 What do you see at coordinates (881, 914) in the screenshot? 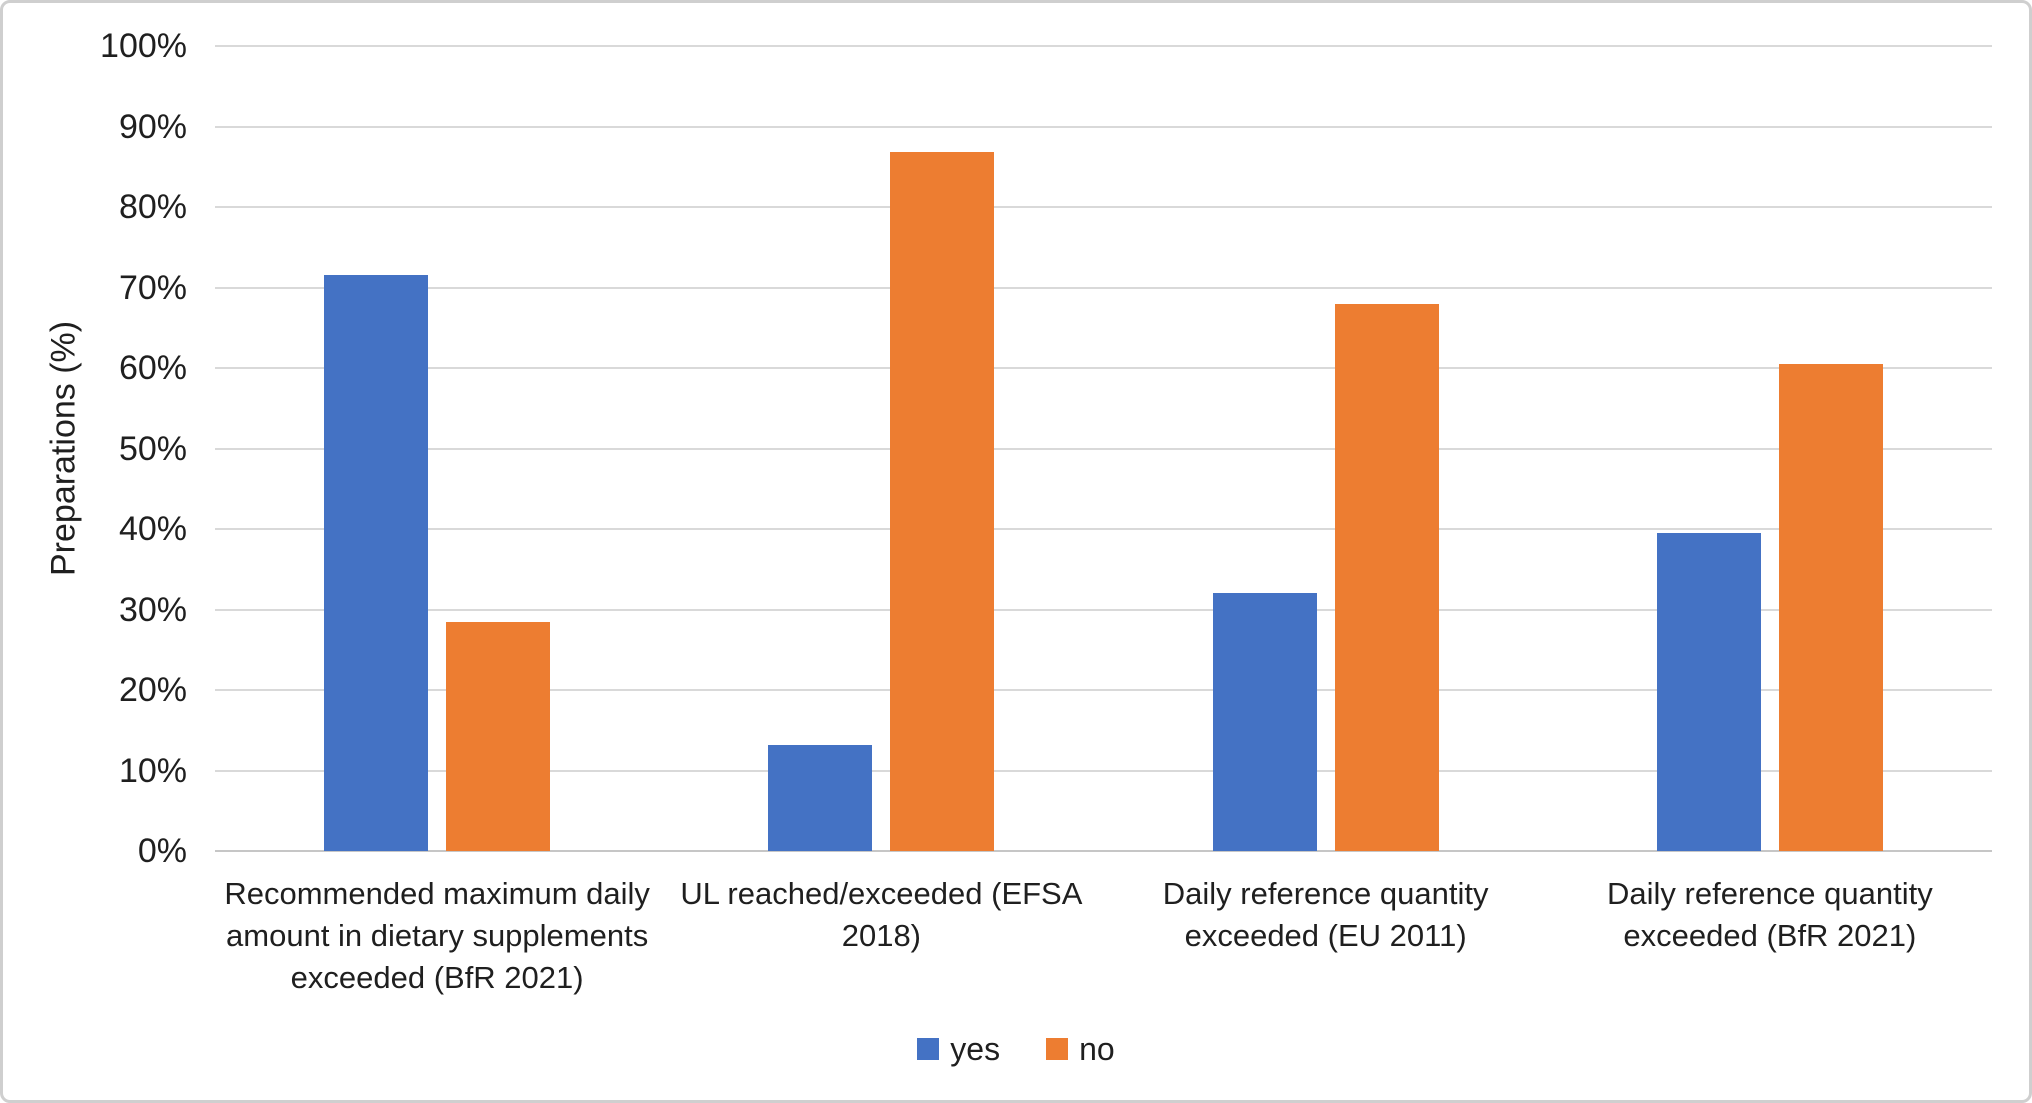
I see `x-label-2: UL reached/exceeded (EFSA 2018)` at bounding box center [881, 914].